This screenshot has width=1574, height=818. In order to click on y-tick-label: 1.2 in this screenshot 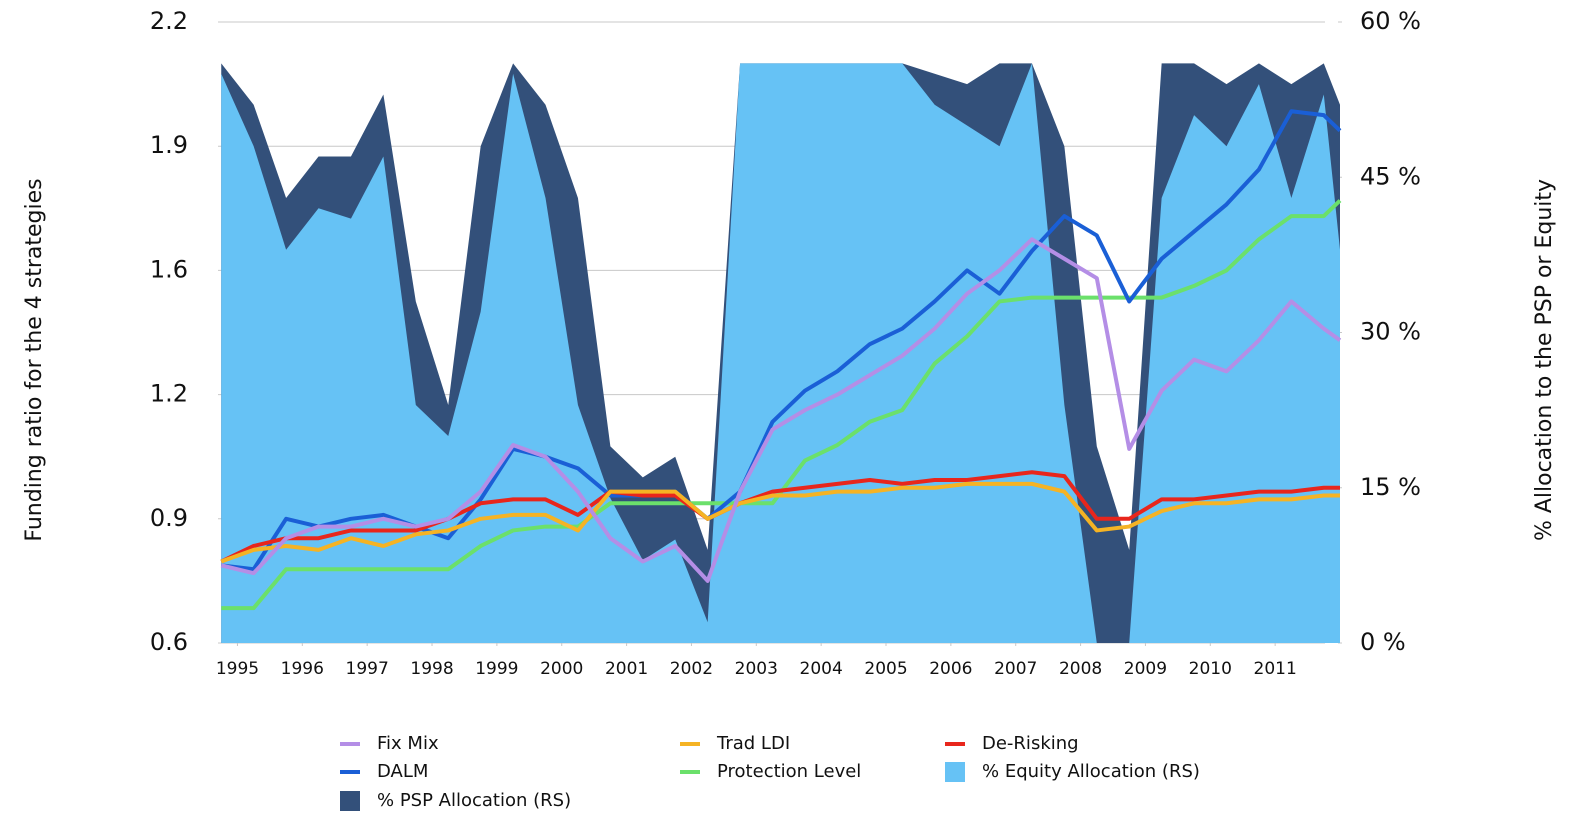, I will do `click(169, 394)`.